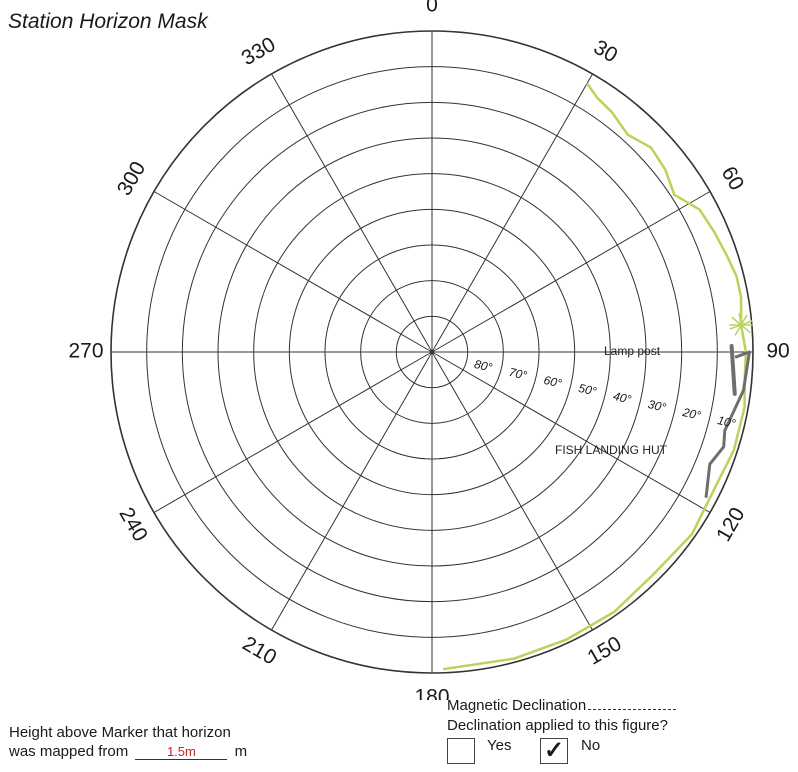 The height and width of the screenshot is (772, 798). I want to click on azimuth-label-330: 330, so click(259, 51).